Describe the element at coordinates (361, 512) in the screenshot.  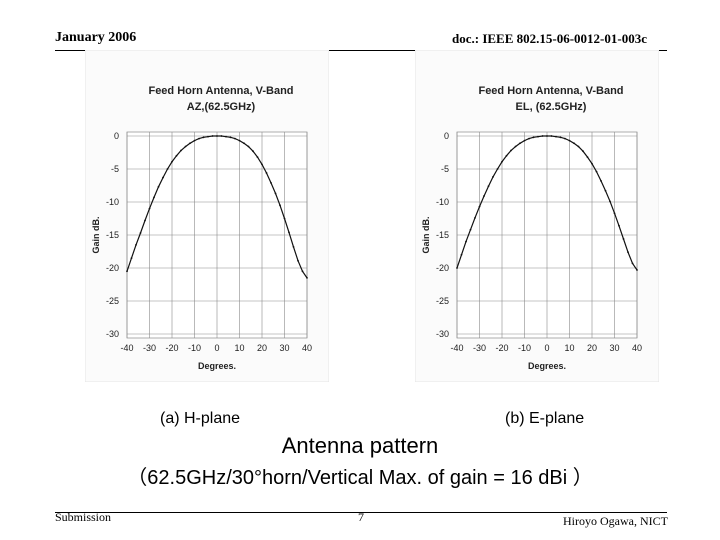
I see `footer-rule` at that location.